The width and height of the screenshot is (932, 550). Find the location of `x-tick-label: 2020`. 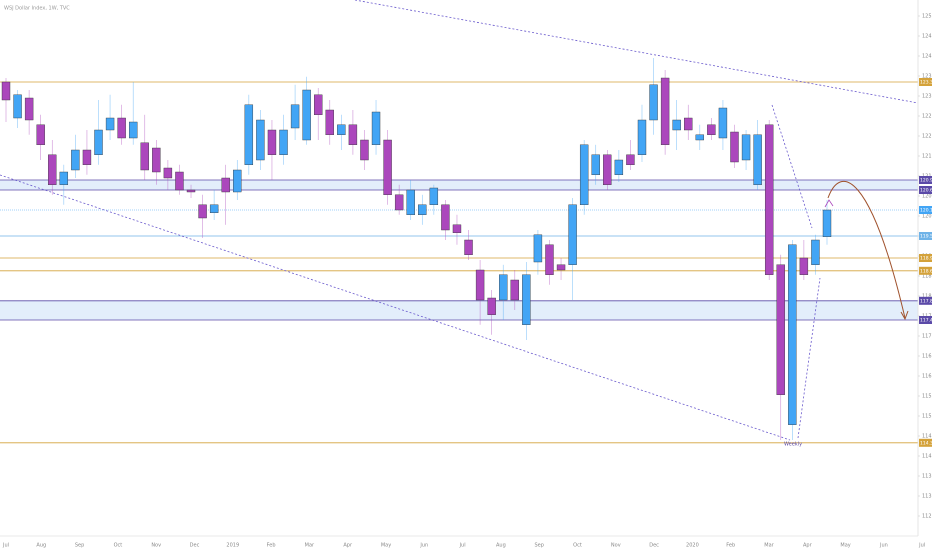

x-tick-label: 2020 is located at coordinates (692, 546).